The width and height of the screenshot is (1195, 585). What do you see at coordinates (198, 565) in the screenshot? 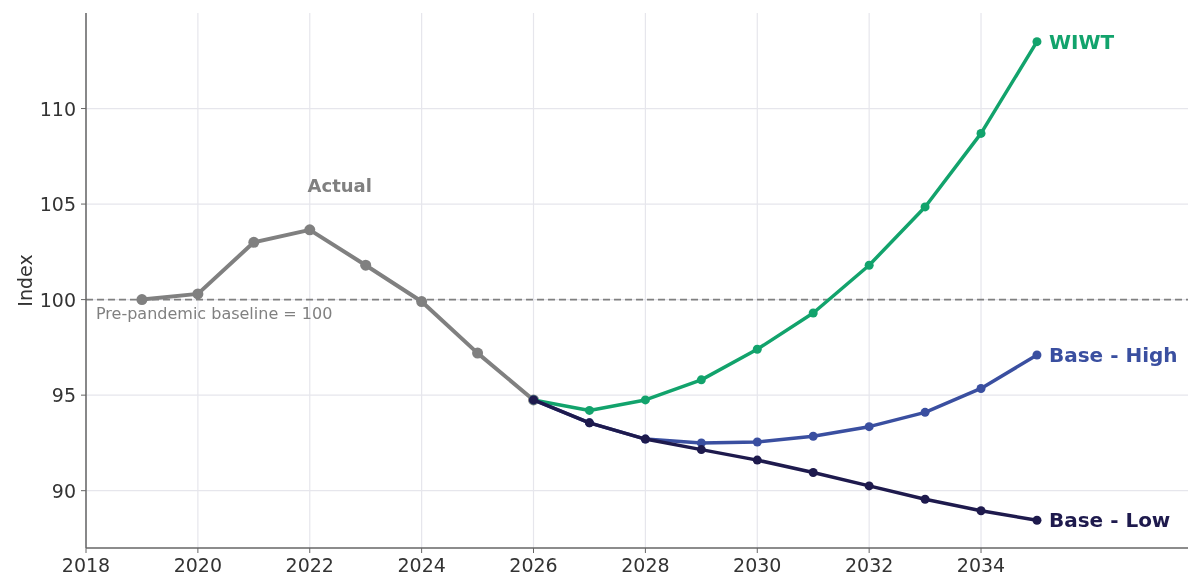
I see `x-tick-label: 2020` at bounding box center [198, 565].